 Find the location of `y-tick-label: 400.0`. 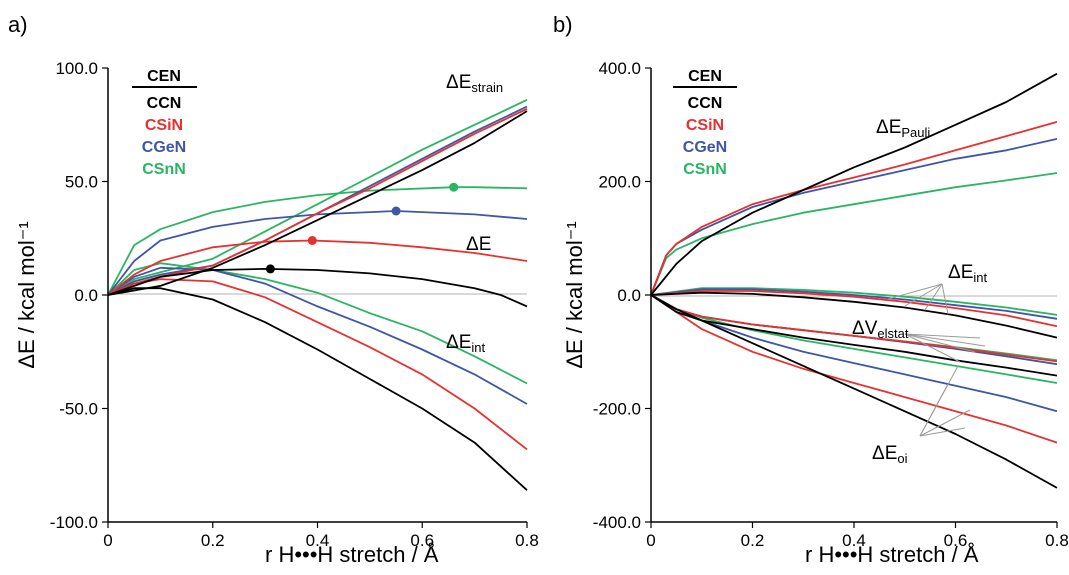

y-tick-label: 400.0 is located at coordinates (619, 68).